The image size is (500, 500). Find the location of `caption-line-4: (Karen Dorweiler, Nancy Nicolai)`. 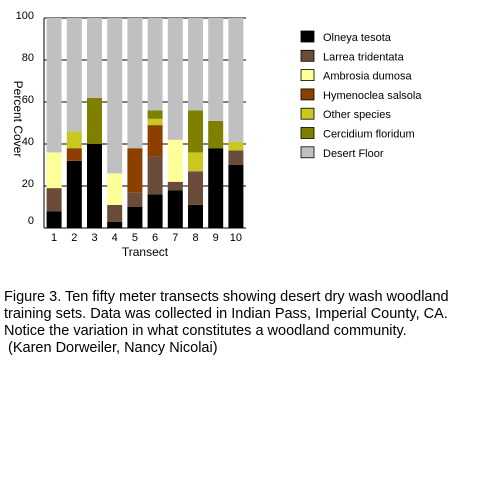

caption-line-4: (Karen Dorweiler, Nancy Nicolai) is located at coordinates (111, 348).